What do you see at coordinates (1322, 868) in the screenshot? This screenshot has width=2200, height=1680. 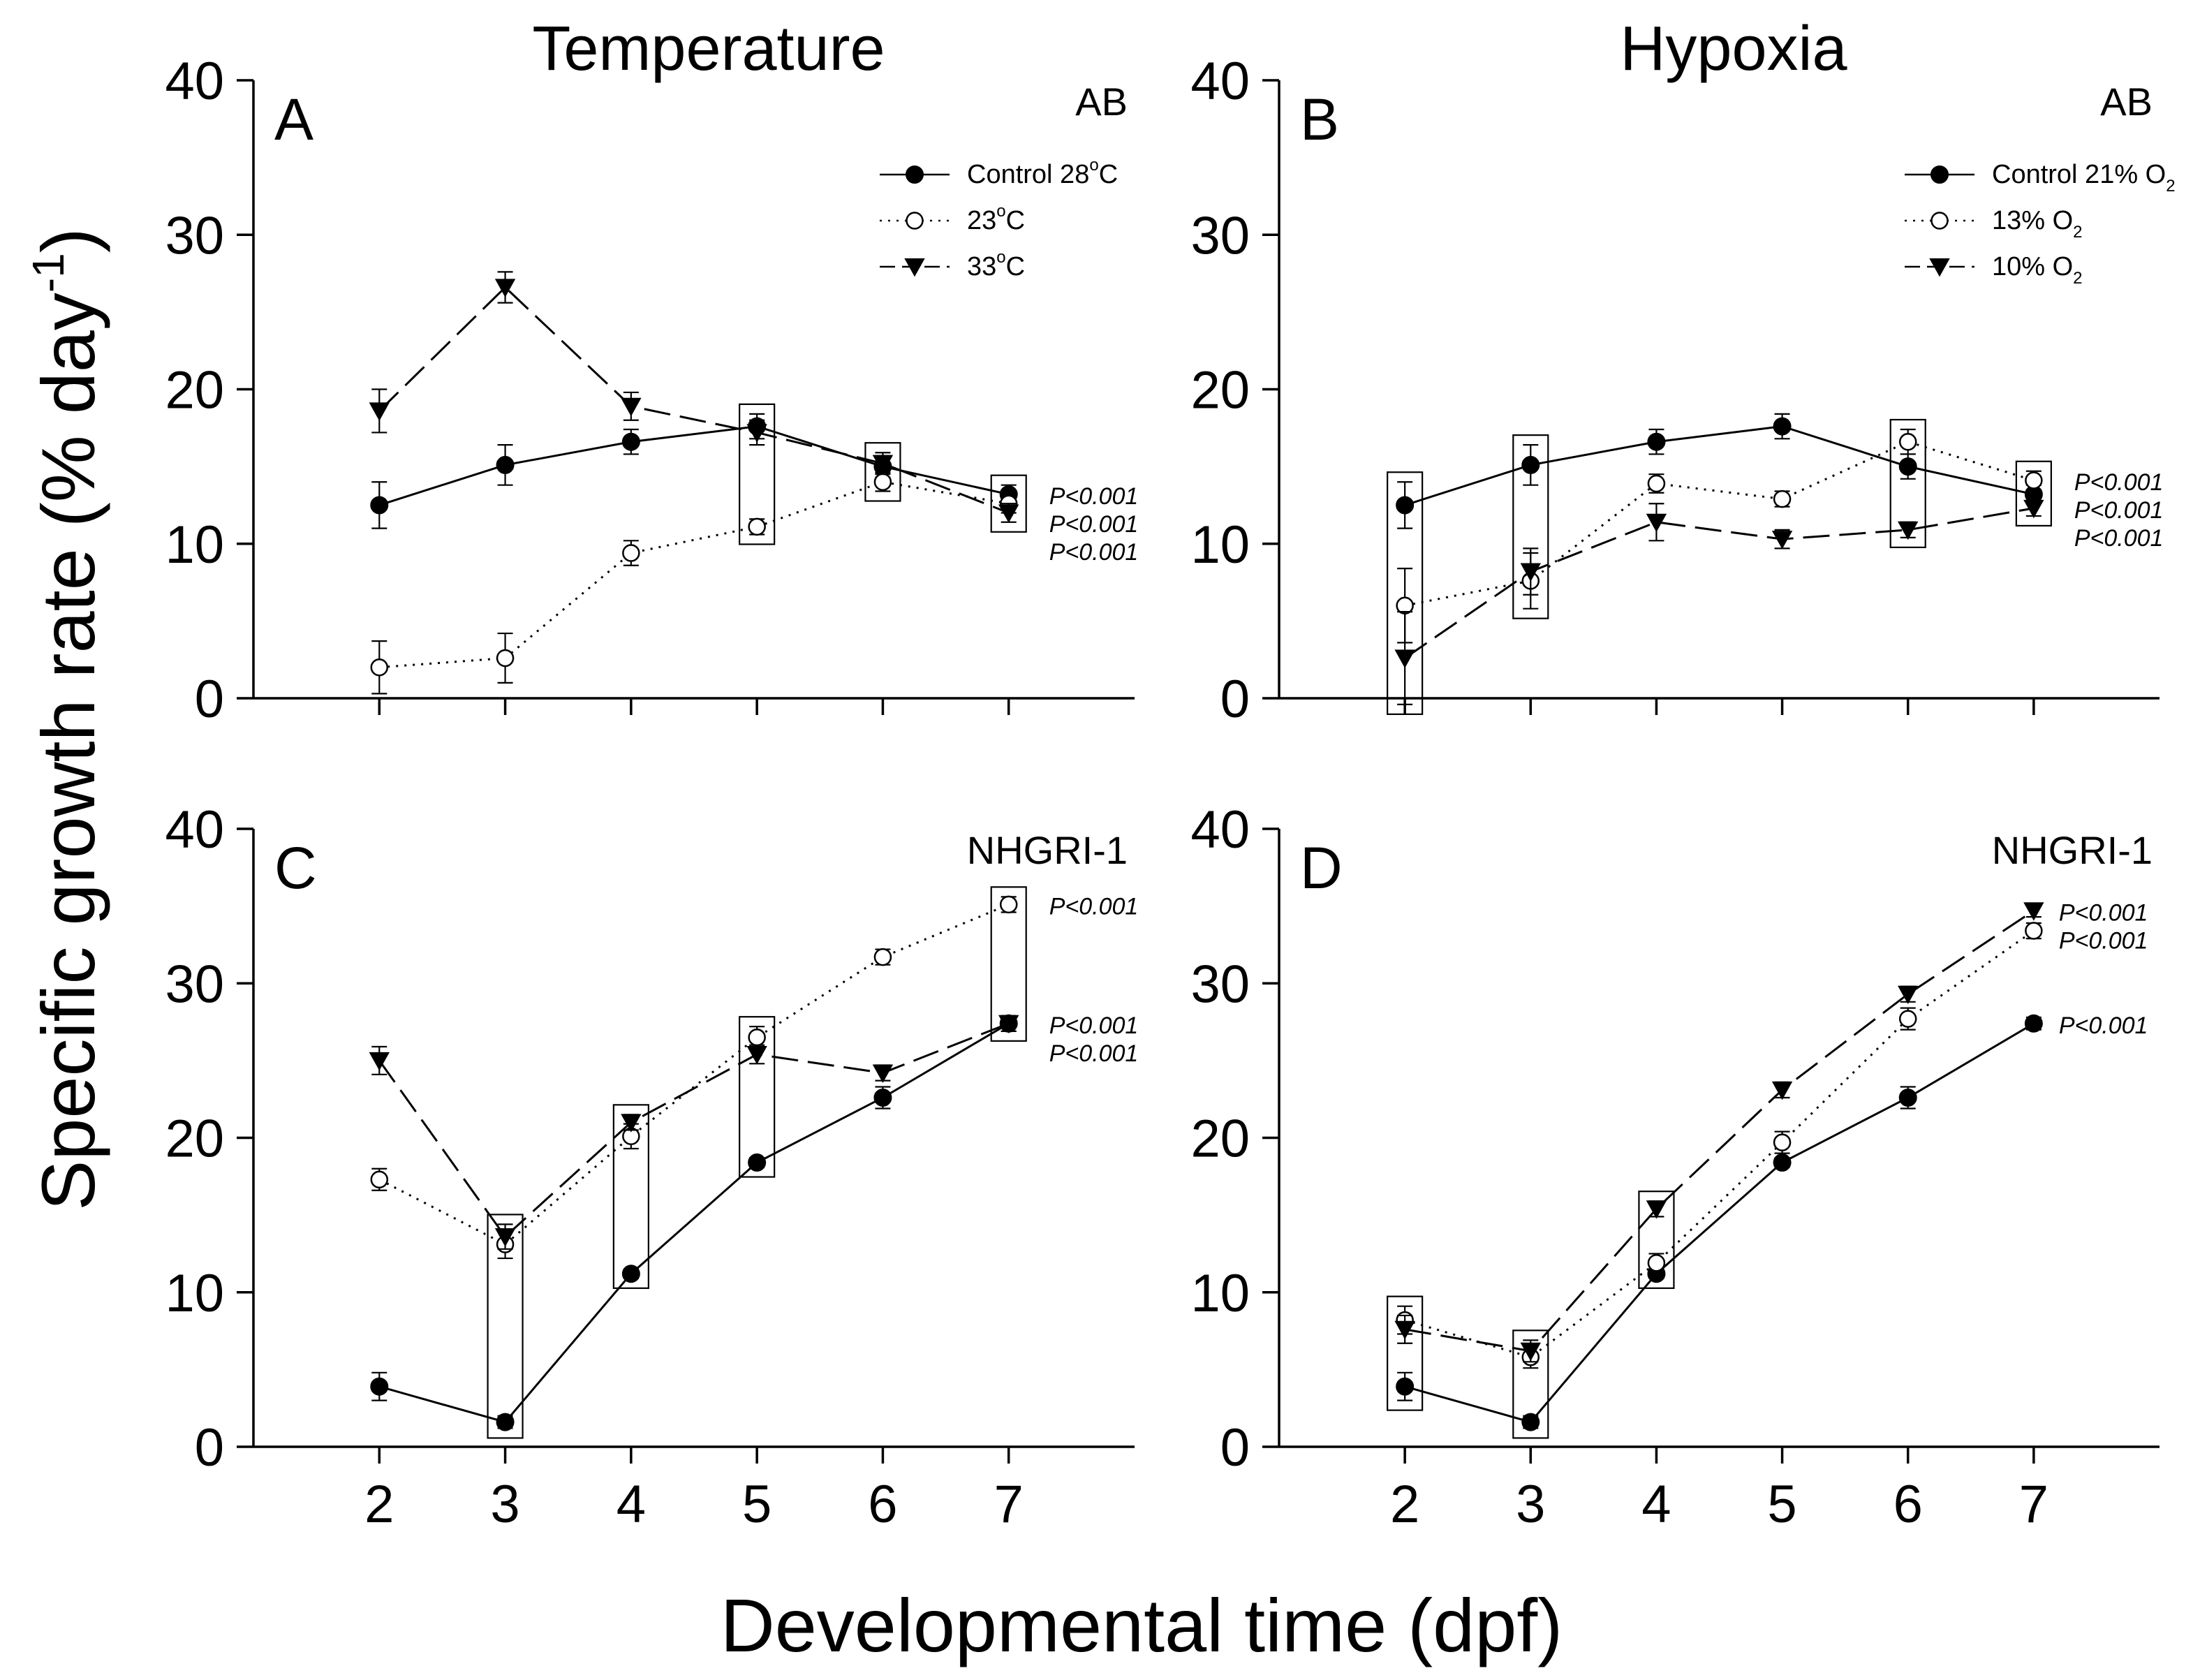 I see `panel-letter: D` at bounding box center [1322, 868].